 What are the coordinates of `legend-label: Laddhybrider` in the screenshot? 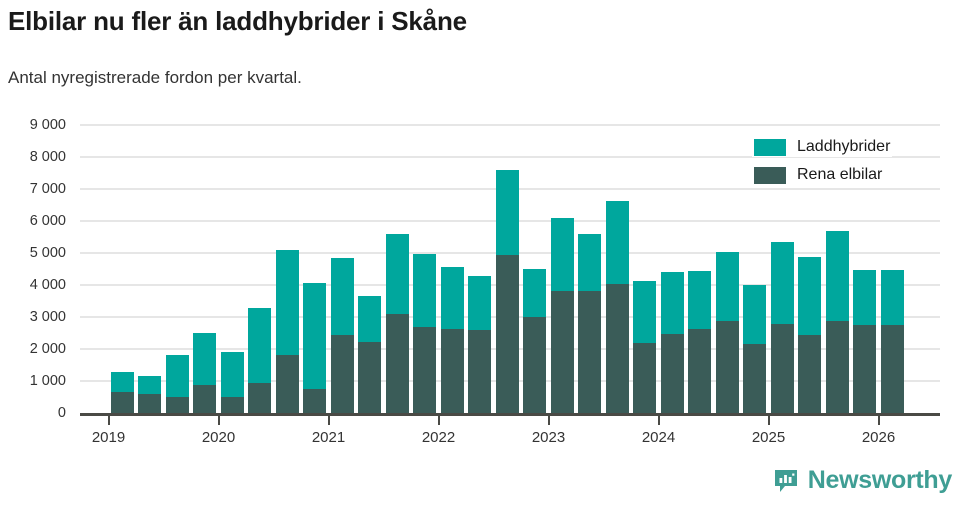 It's located at (844, 146).